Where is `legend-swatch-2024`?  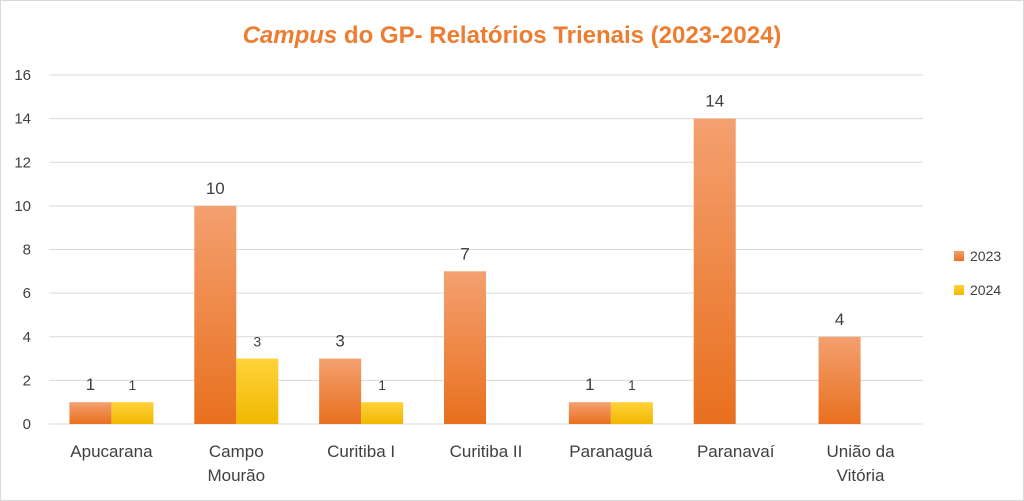 legend-swatch-2024 is located at coordinates (959, 290).